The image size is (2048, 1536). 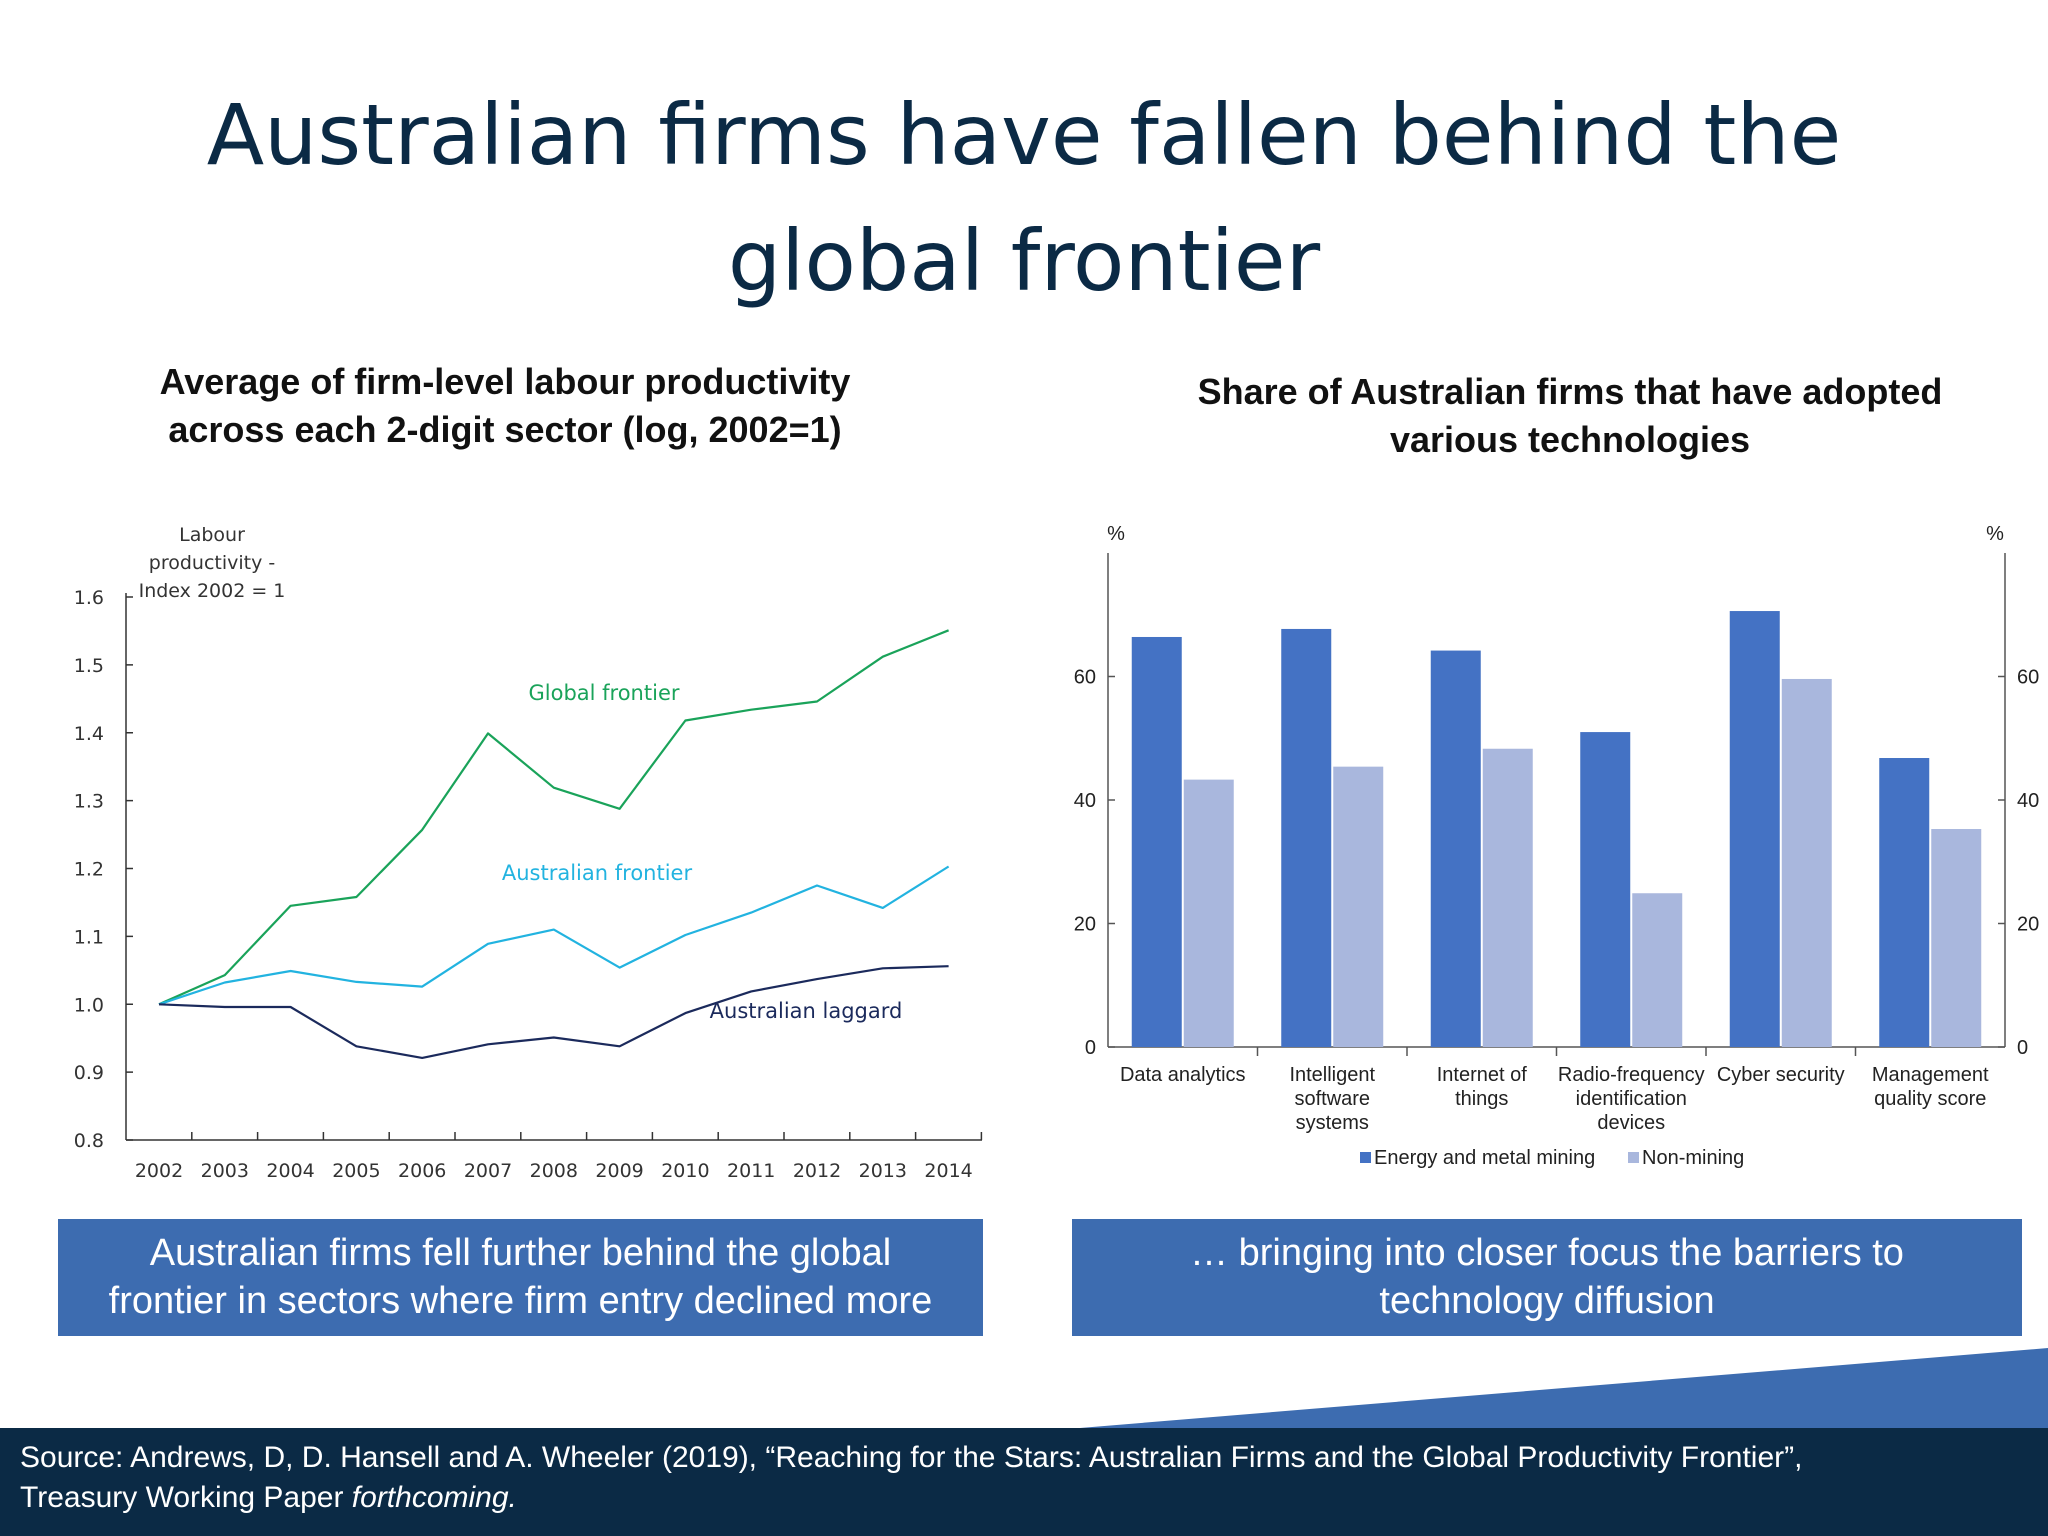 I want to click on y-axis-left-unit: %, so click(x=1116, y=534).